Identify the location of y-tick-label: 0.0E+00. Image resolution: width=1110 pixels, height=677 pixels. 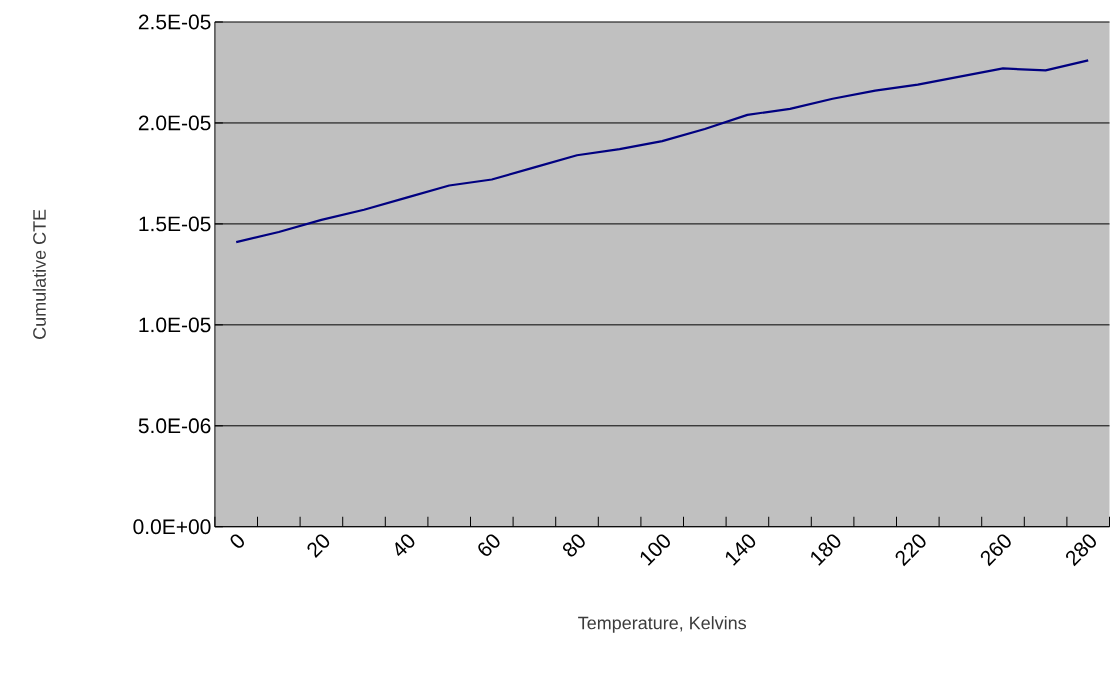
(172, 527).